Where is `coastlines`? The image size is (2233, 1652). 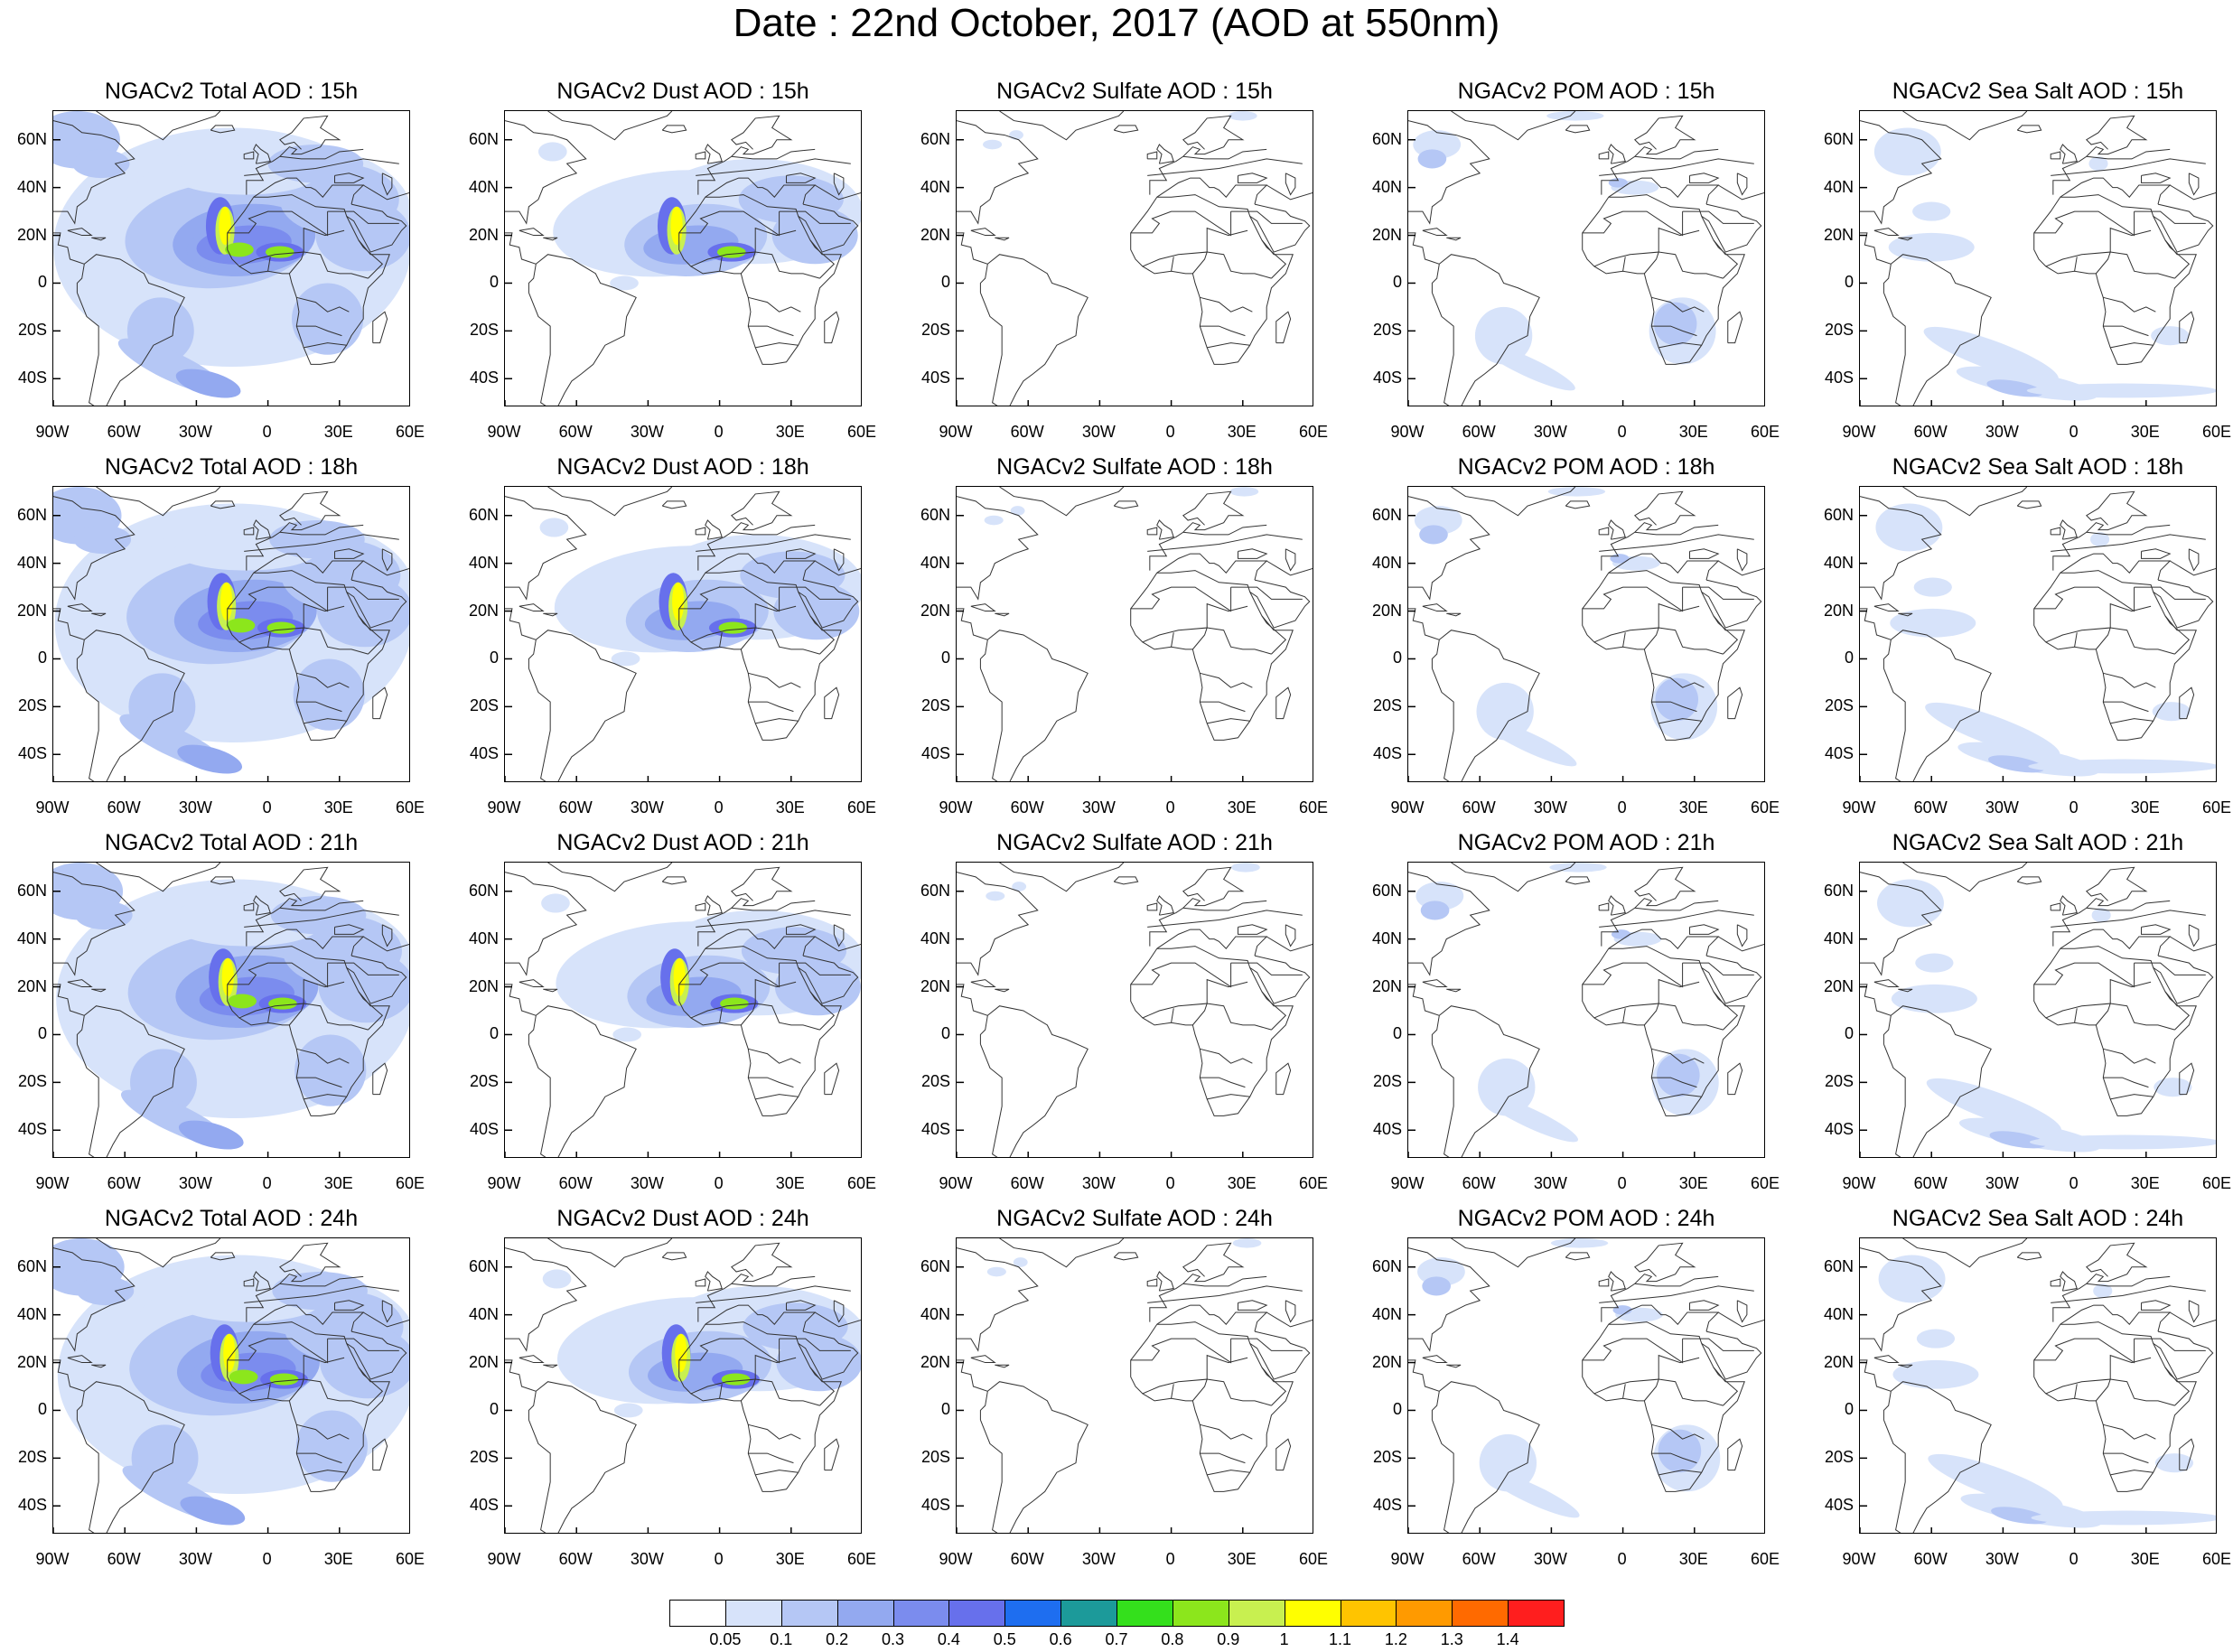
coastlines is located at coordinates (2038, 1385).